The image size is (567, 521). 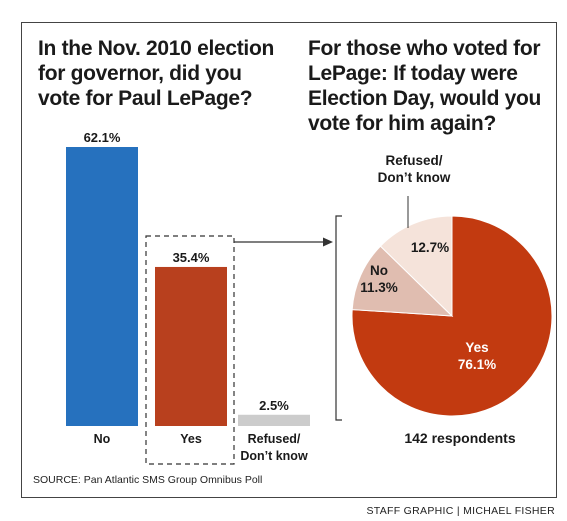 I want to click on bar-value-label-2: 2.5%, so click(x=274, y=405).